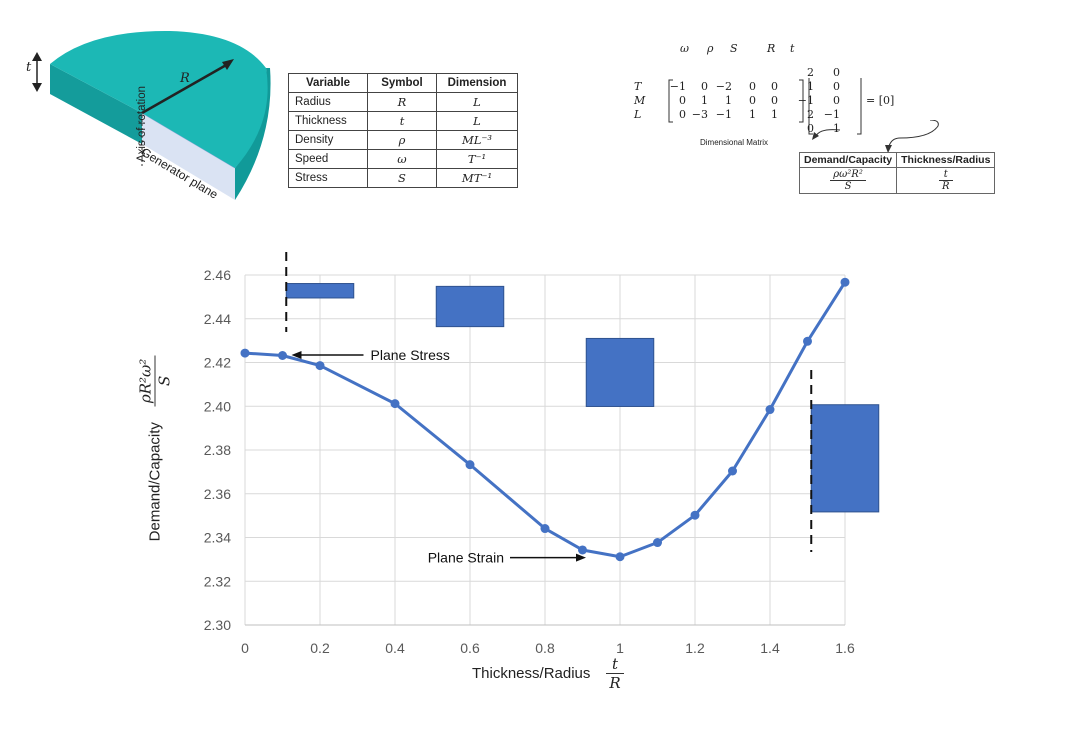 The image size is (1067, 732). What do you see at coordinates (620, 648) in the screenshot?
I see `x-tick-label: 1` at bounding box center [620, 648].